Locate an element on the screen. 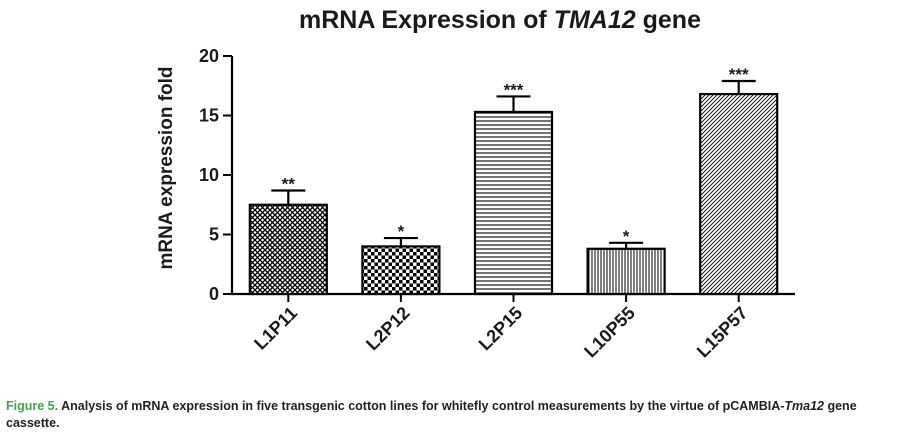  x-tick-label: L1P11 is located at coordinates (275, 328).